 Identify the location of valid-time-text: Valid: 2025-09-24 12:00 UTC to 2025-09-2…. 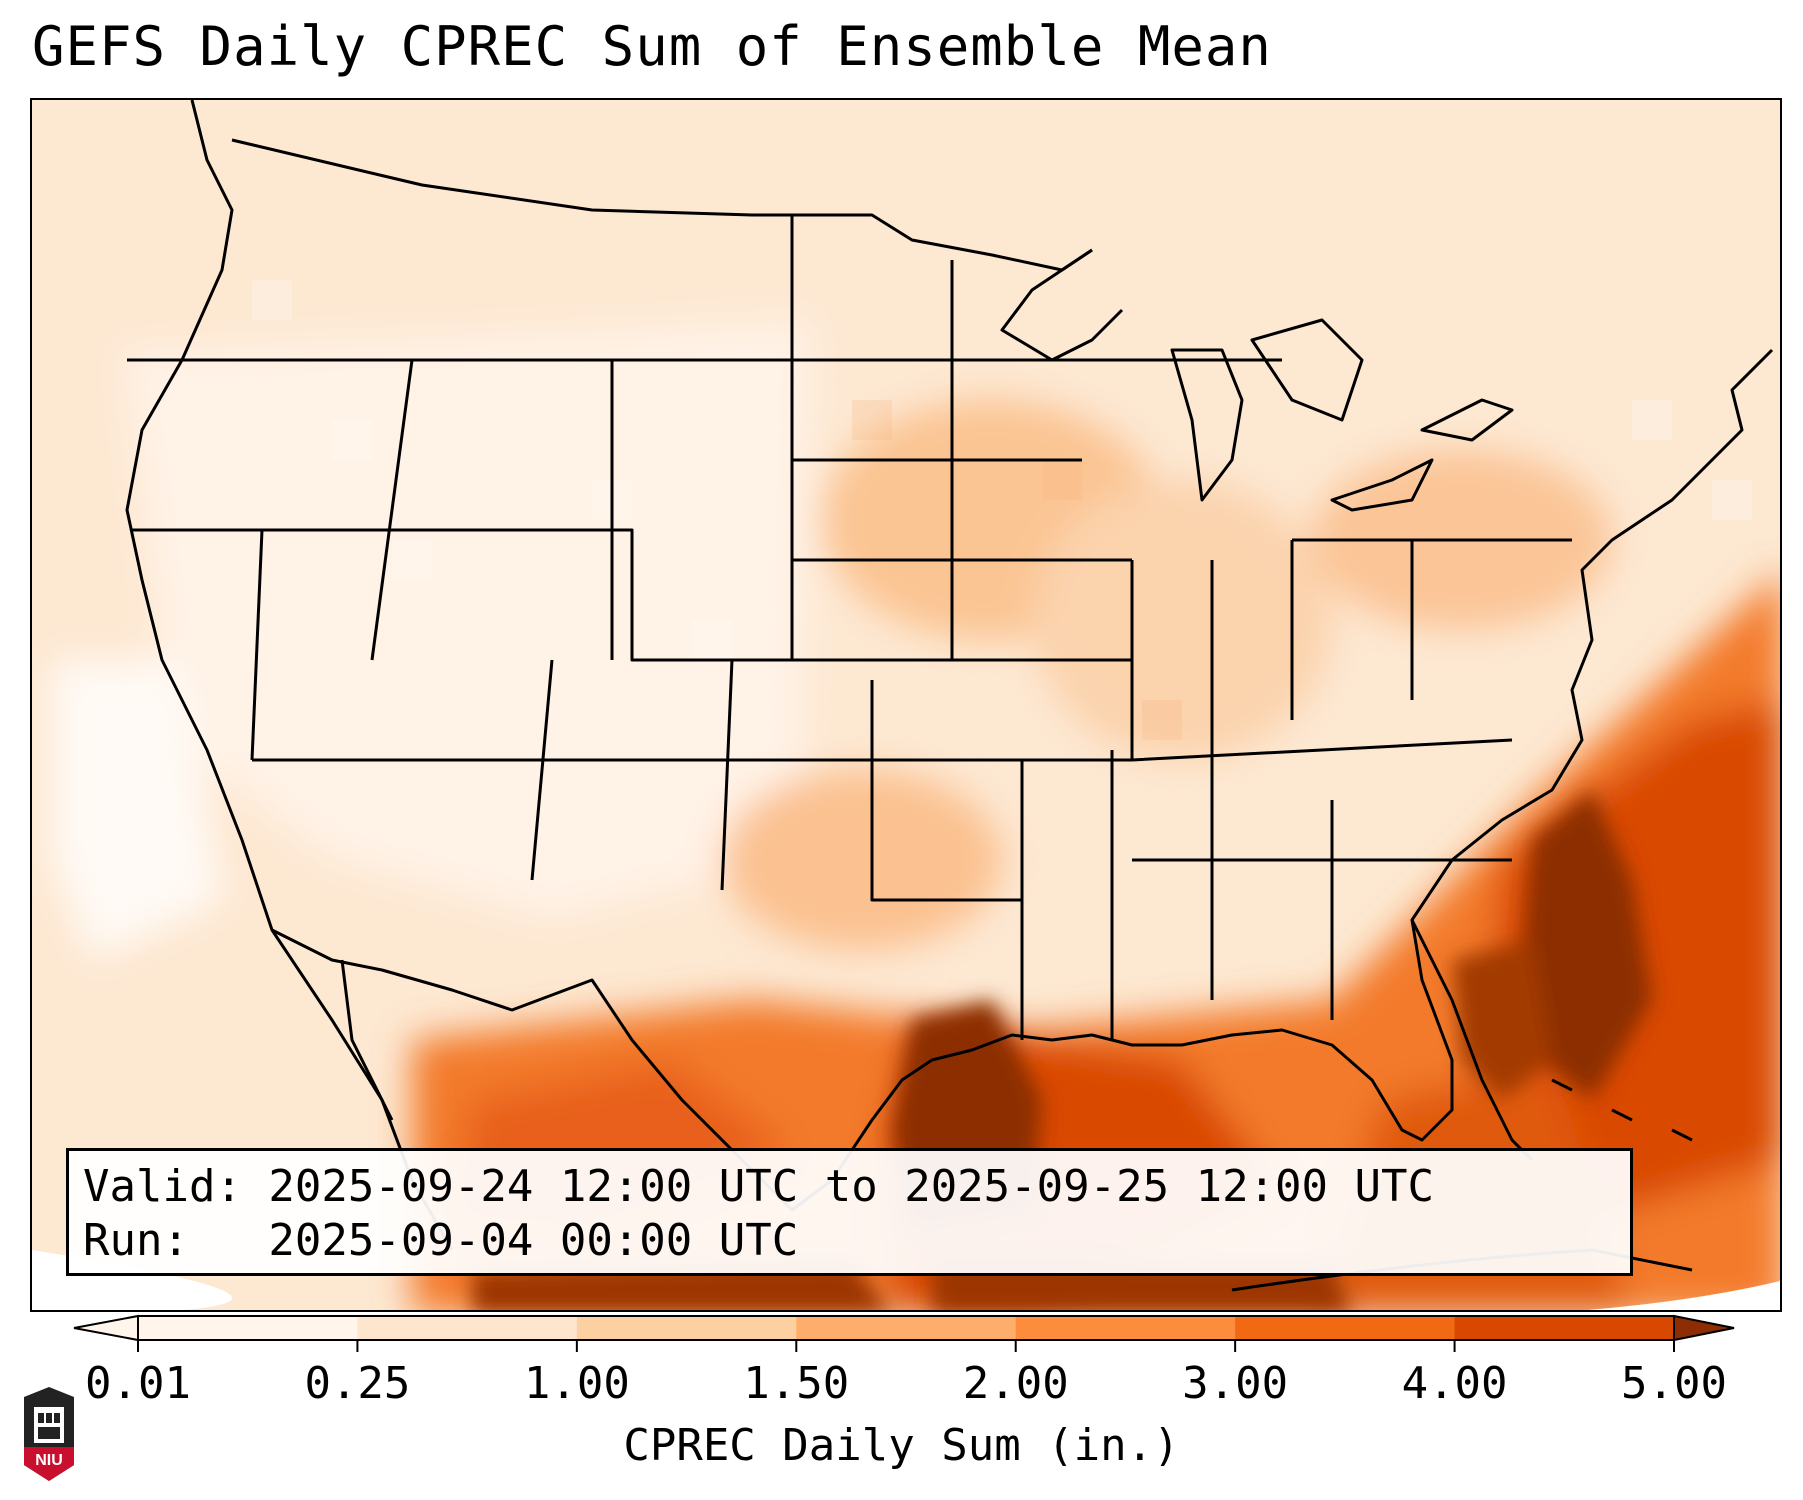
(759, 1186).